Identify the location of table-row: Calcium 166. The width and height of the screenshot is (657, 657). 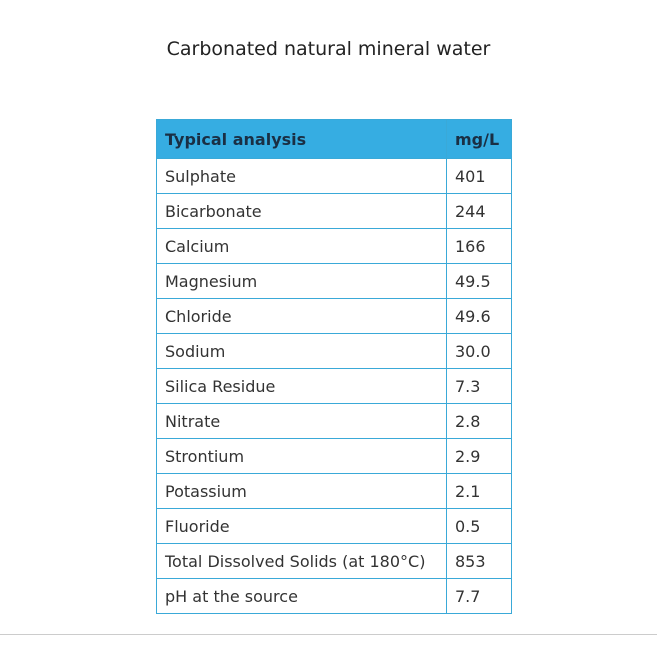
(334, 246).